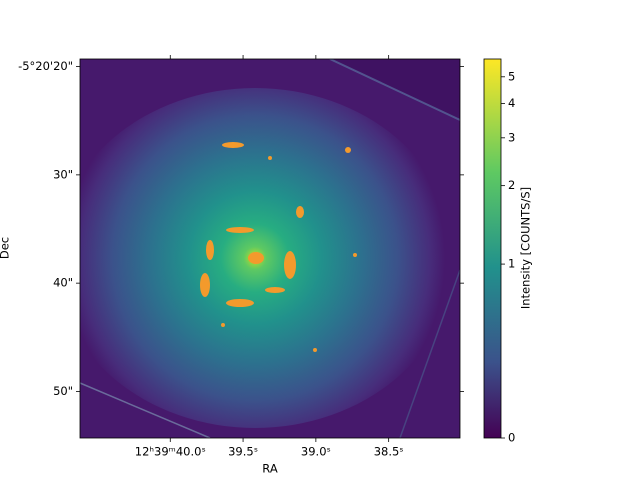 This screenshot has height=498, width=617. What do you see at coordinates (511, 264) in the screenshot?
I see `colorbar-tick-label: 1` at bounding box center [511, 264].